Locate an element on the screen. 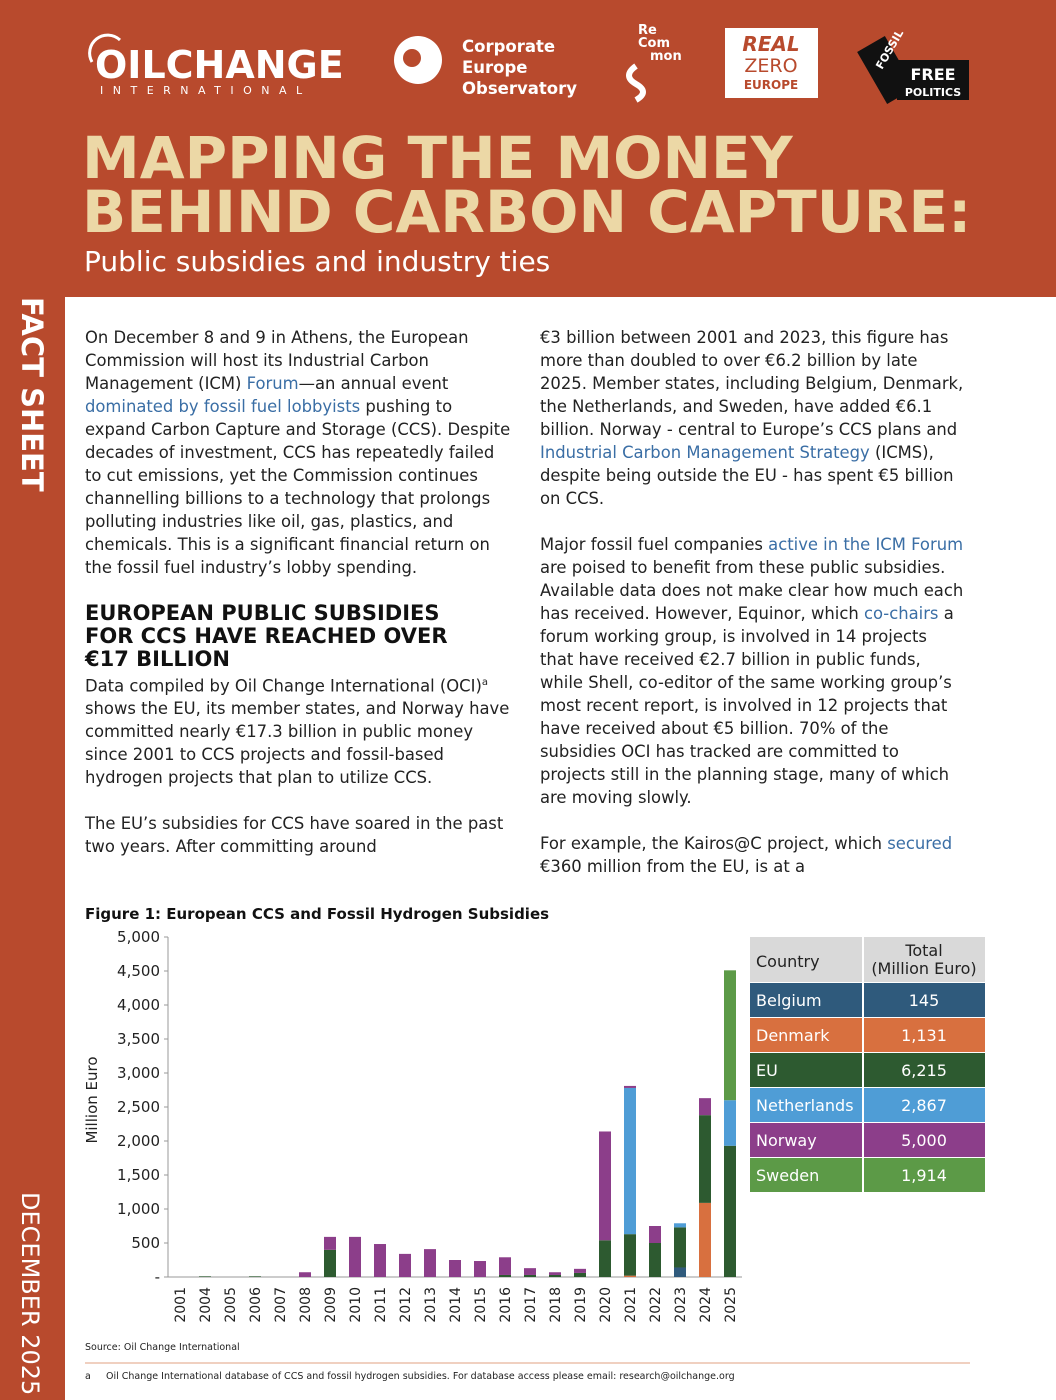 The width and height of the screenshot is (1056, 1400). logo-fossilfree: FOSSIL FREE POLITICS is located at coordinates (913, 65).